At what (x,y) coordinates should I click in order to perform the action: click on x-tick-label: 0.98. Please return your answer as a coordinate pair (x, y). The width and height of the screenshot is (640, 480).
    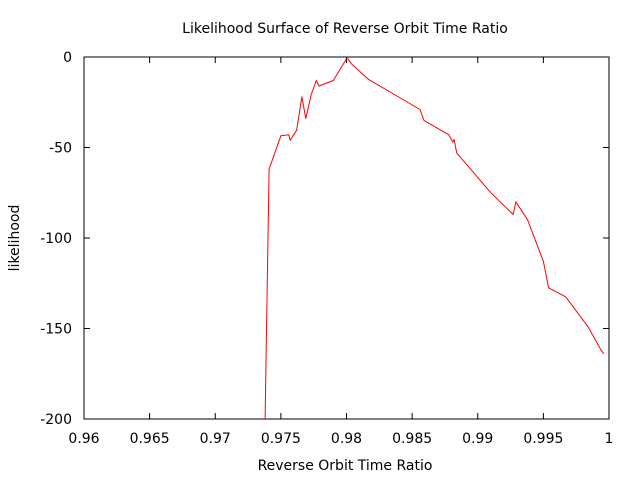
    Looking at the image, I should click on (346, 439).